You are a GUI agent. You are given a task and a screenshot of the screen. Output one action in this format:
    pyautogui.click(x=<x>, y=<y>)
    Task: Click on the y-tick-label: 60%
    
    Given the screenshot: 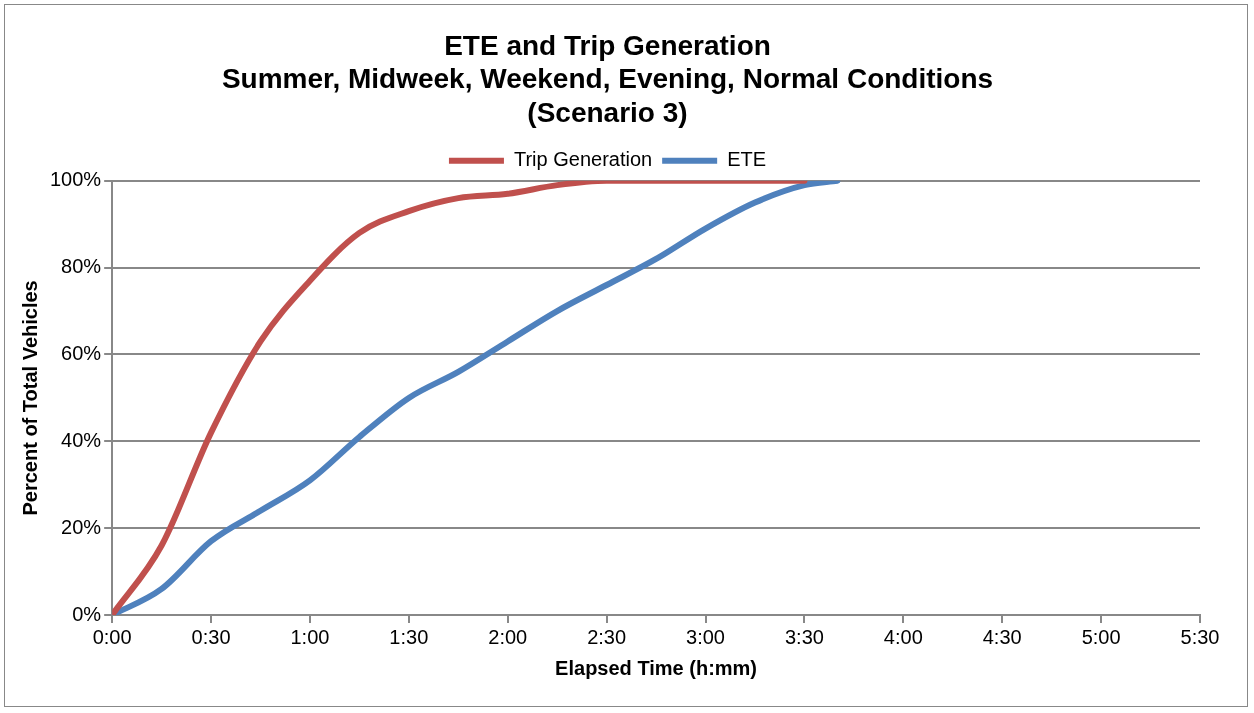 What is the action you would take?
    pyautogui.click(x=81, y=353)
    